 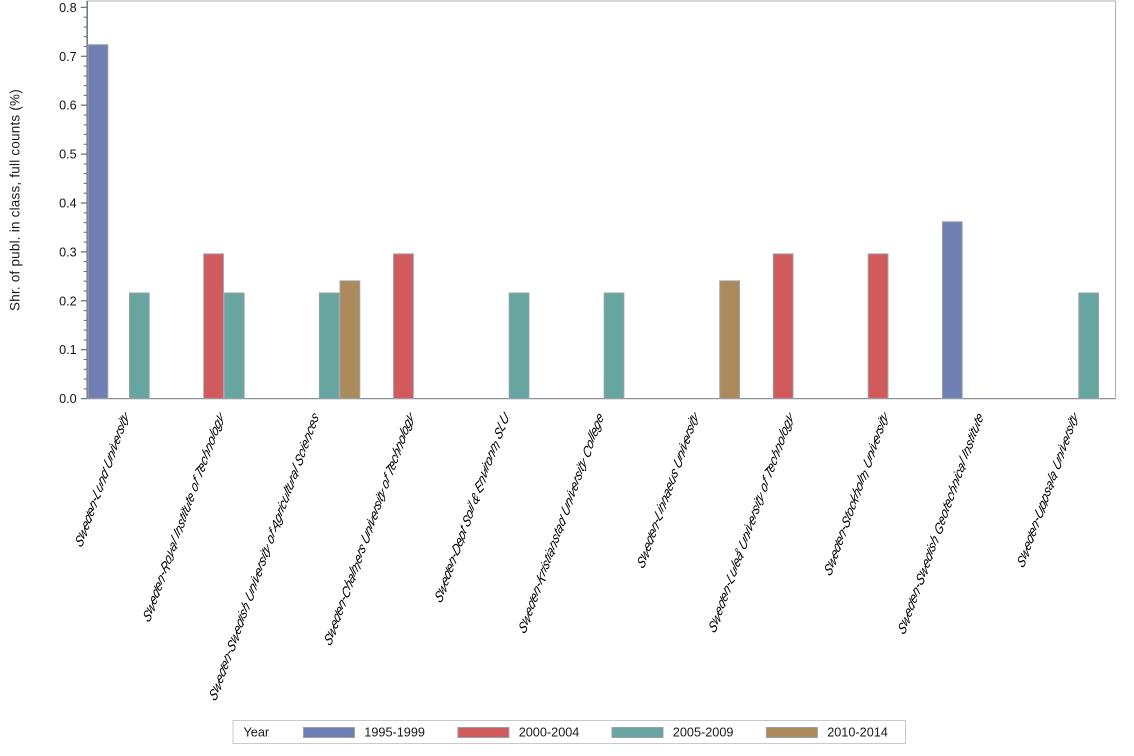 What do you see at coordinates (68, 8) in the screenshot?
I see `svg-text: 0.8` at bounding box center [68, 8].